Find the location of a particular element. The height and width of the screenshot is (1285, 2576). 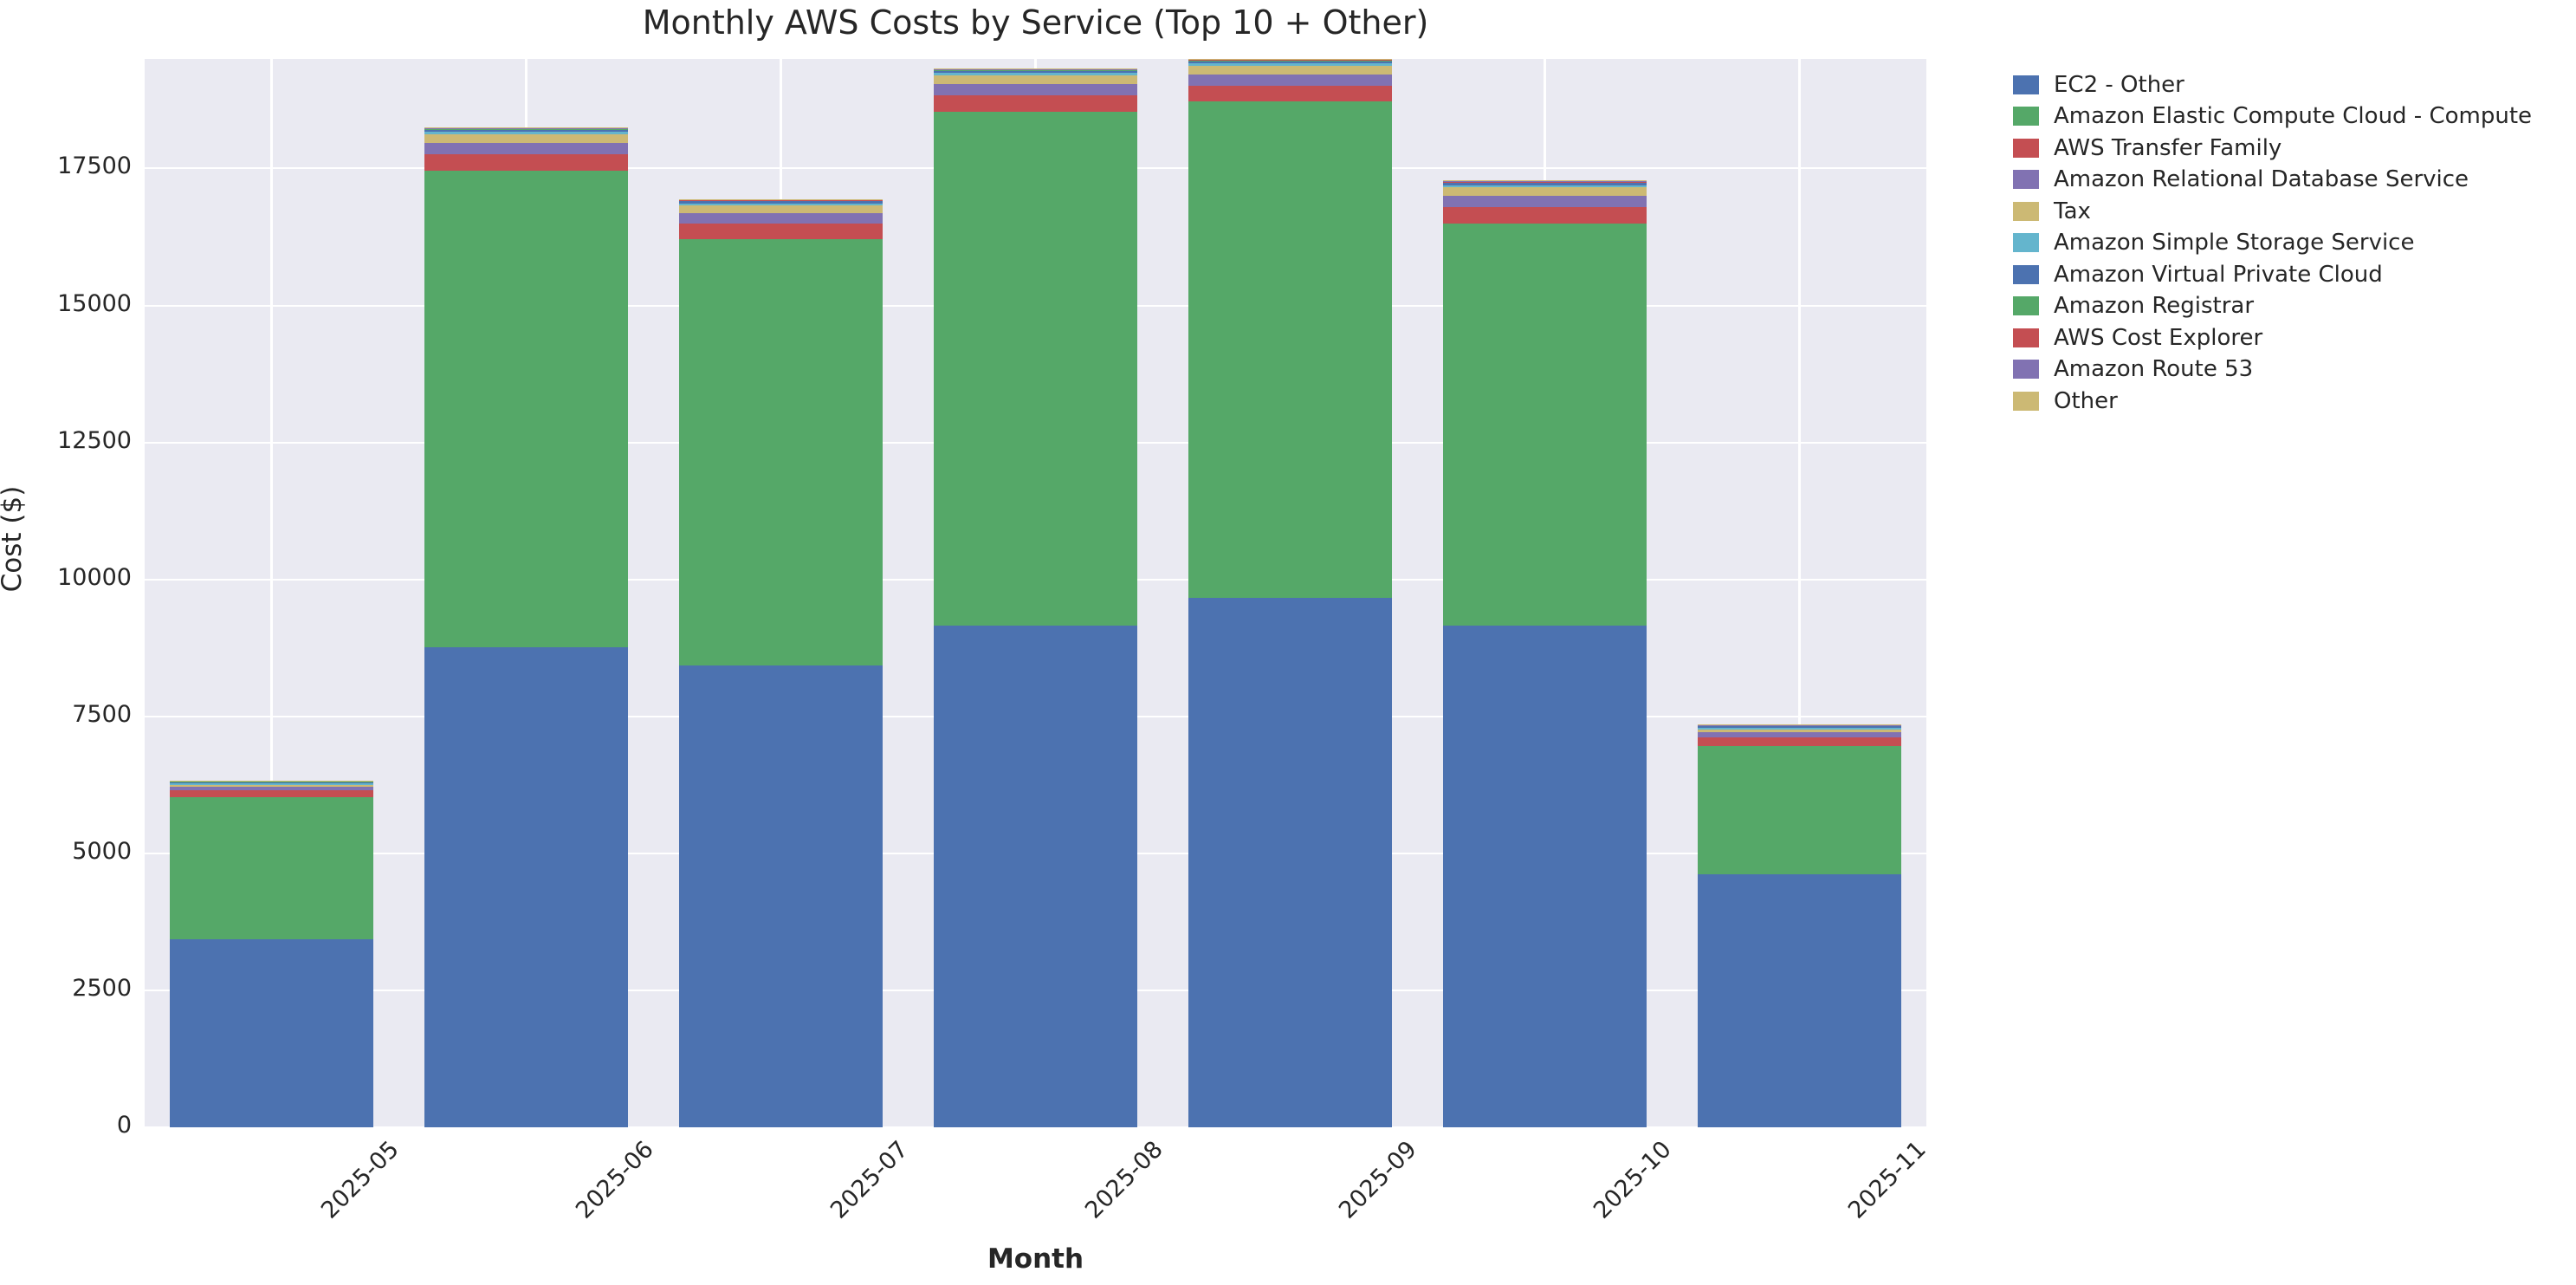

y-tick-label: 12500 is located at coordinates (94, 440).